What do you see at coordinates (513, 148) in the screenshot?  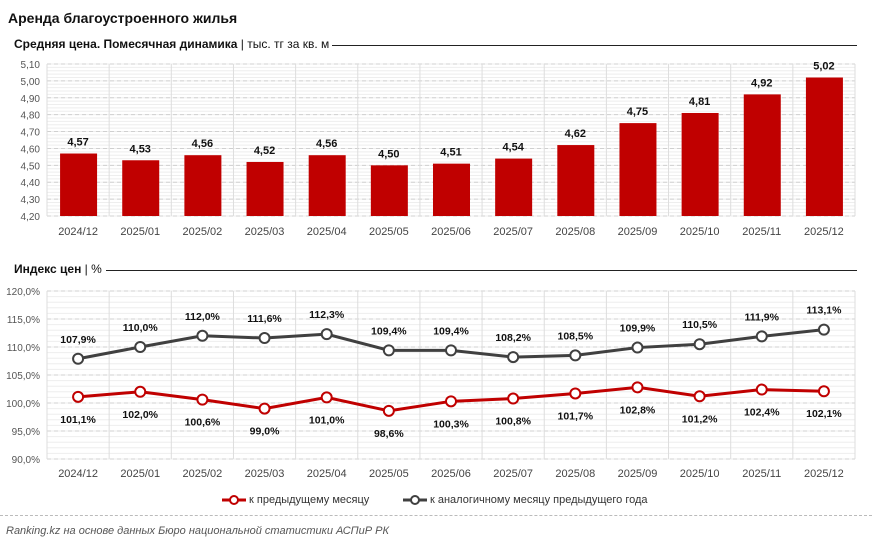 I see `bar-value-label: 4,54` at bounding box center [513, 148].